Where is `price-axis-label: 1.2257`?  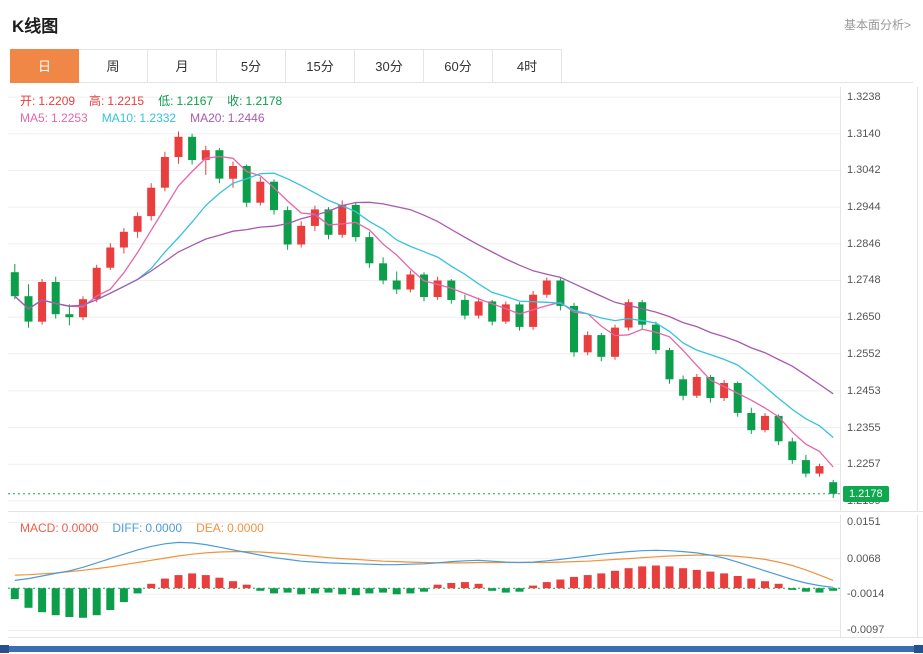
price-axis-label: 1.2257 is located at coordinates (864, 464).